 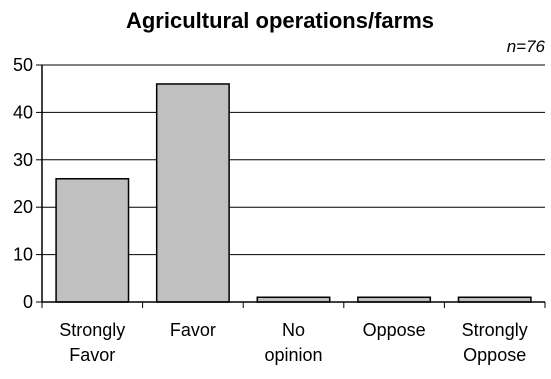 I want to click on y-tick-label: 10, so click(x=23, y=255).